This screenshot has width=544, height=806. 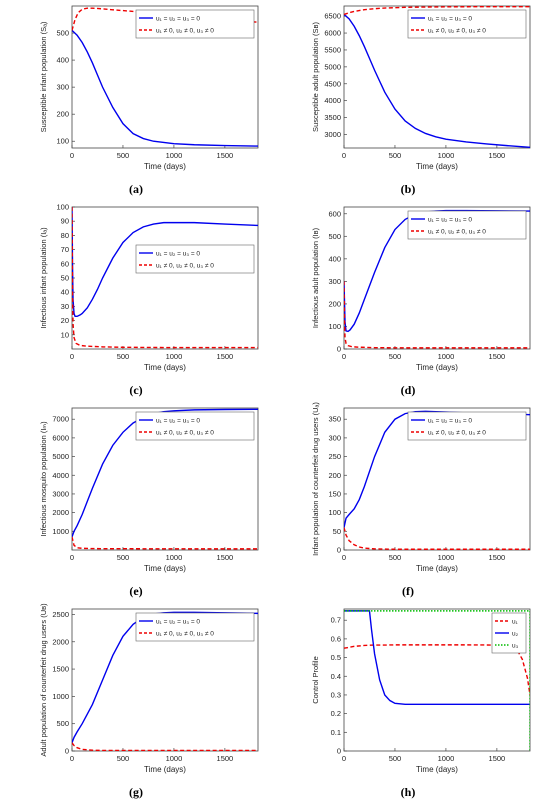 What do you see at coordinates (65, 320) in the screenshot?
I see `y-tick-label: 20` at bounding box center [65, 320].